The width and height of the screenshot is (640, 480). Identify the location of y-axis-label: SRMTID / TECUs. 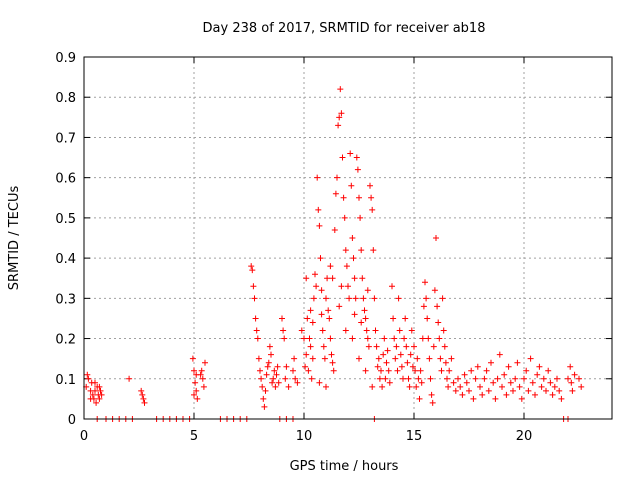
(14, 238).